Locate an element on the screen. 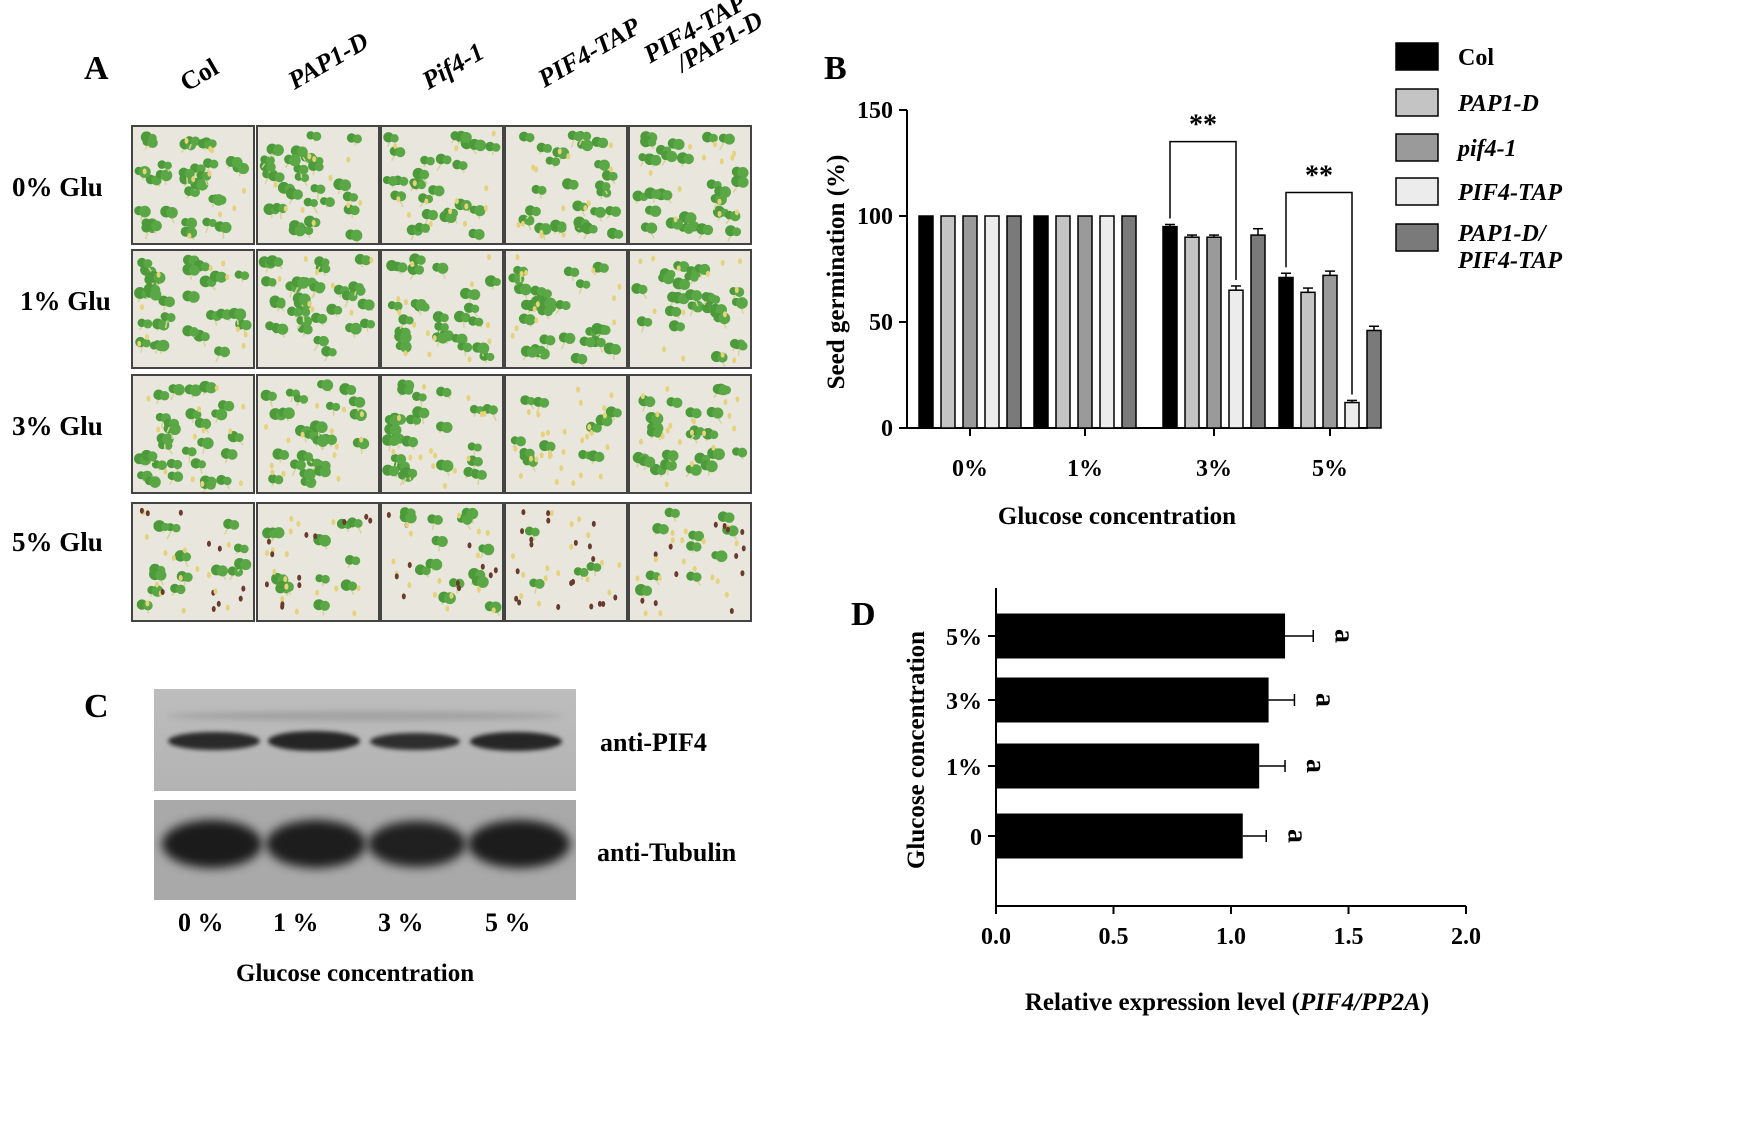 Image resolution: width=1743 pixels, height=1127 pixels. legend-label: PAP1-D/ is located at coordinates (1502, 234).